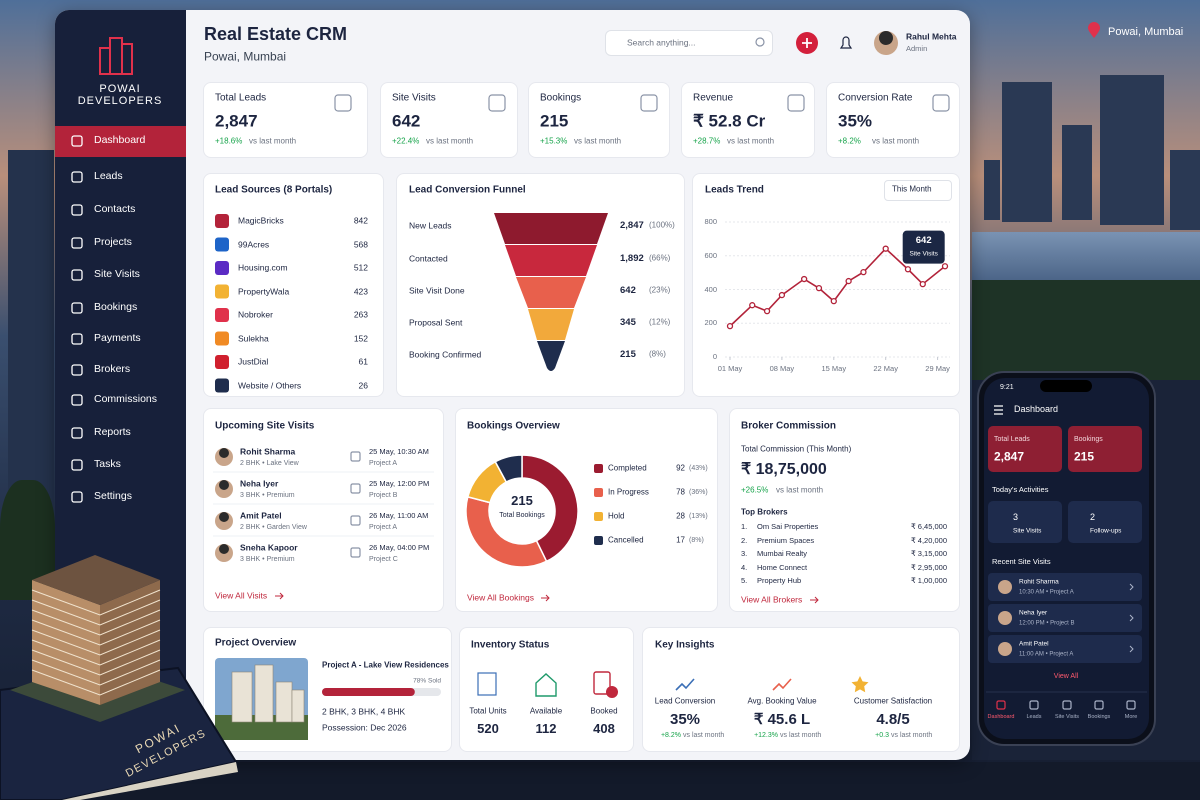 The width and height of the screenshot is (1200, 800). What do you see at coordinates (546, 728) in the screenshot?
I see `inventory-value: 112` at bounding box center [546, 728].